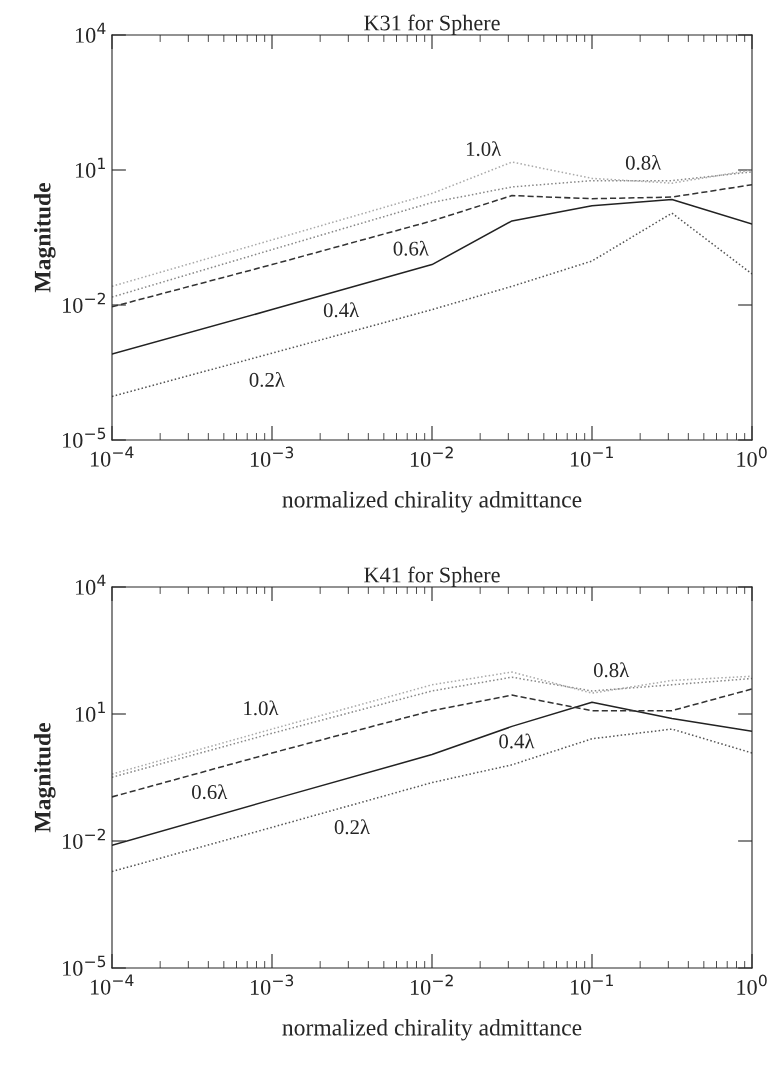  What do you see at coordinates (432, 576) in the screenshot?
I see `chart-title: K41 for Sphere` at bounding box center [432, 576].